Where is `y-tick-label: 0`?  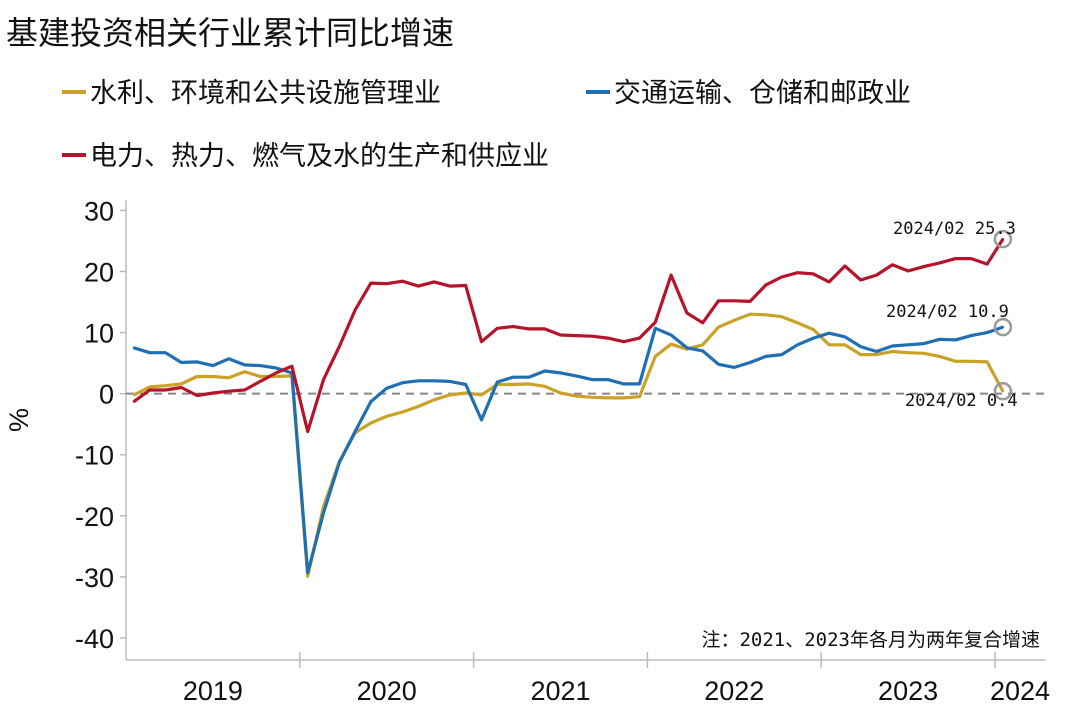 y-tick-label: 0 is located at coordinates (106, 395).